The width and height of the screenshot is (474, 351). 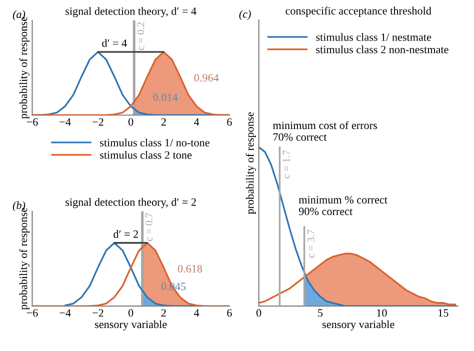 What do you see at coordinates (374, 37) in the screenshot?
I see `legend-label: stimulus class 1/ nestmate` at bounding box center [374, 37].